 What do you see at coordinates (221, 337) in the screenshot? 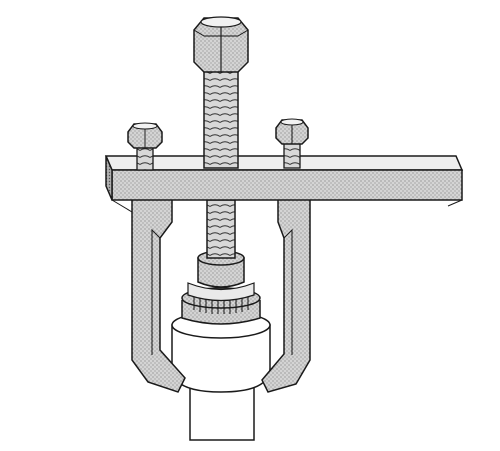
I see `bearing` at bounding box center [221, 337].